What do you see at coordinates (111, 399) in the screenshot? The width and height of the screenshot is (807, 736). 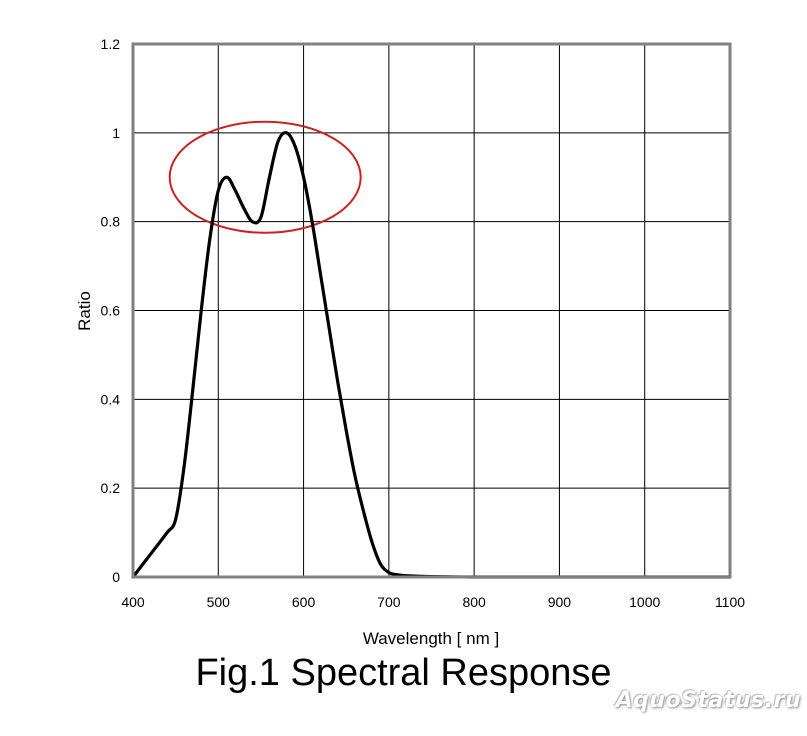 I see `y-tick-label: 0.4` at bounding box center [111, 399].